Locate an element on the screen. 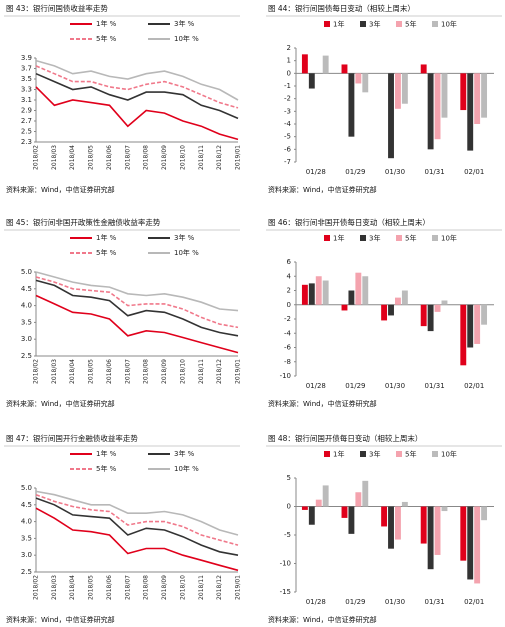  x-tick-label: 2018/09 is located at coordinates (164, 157).